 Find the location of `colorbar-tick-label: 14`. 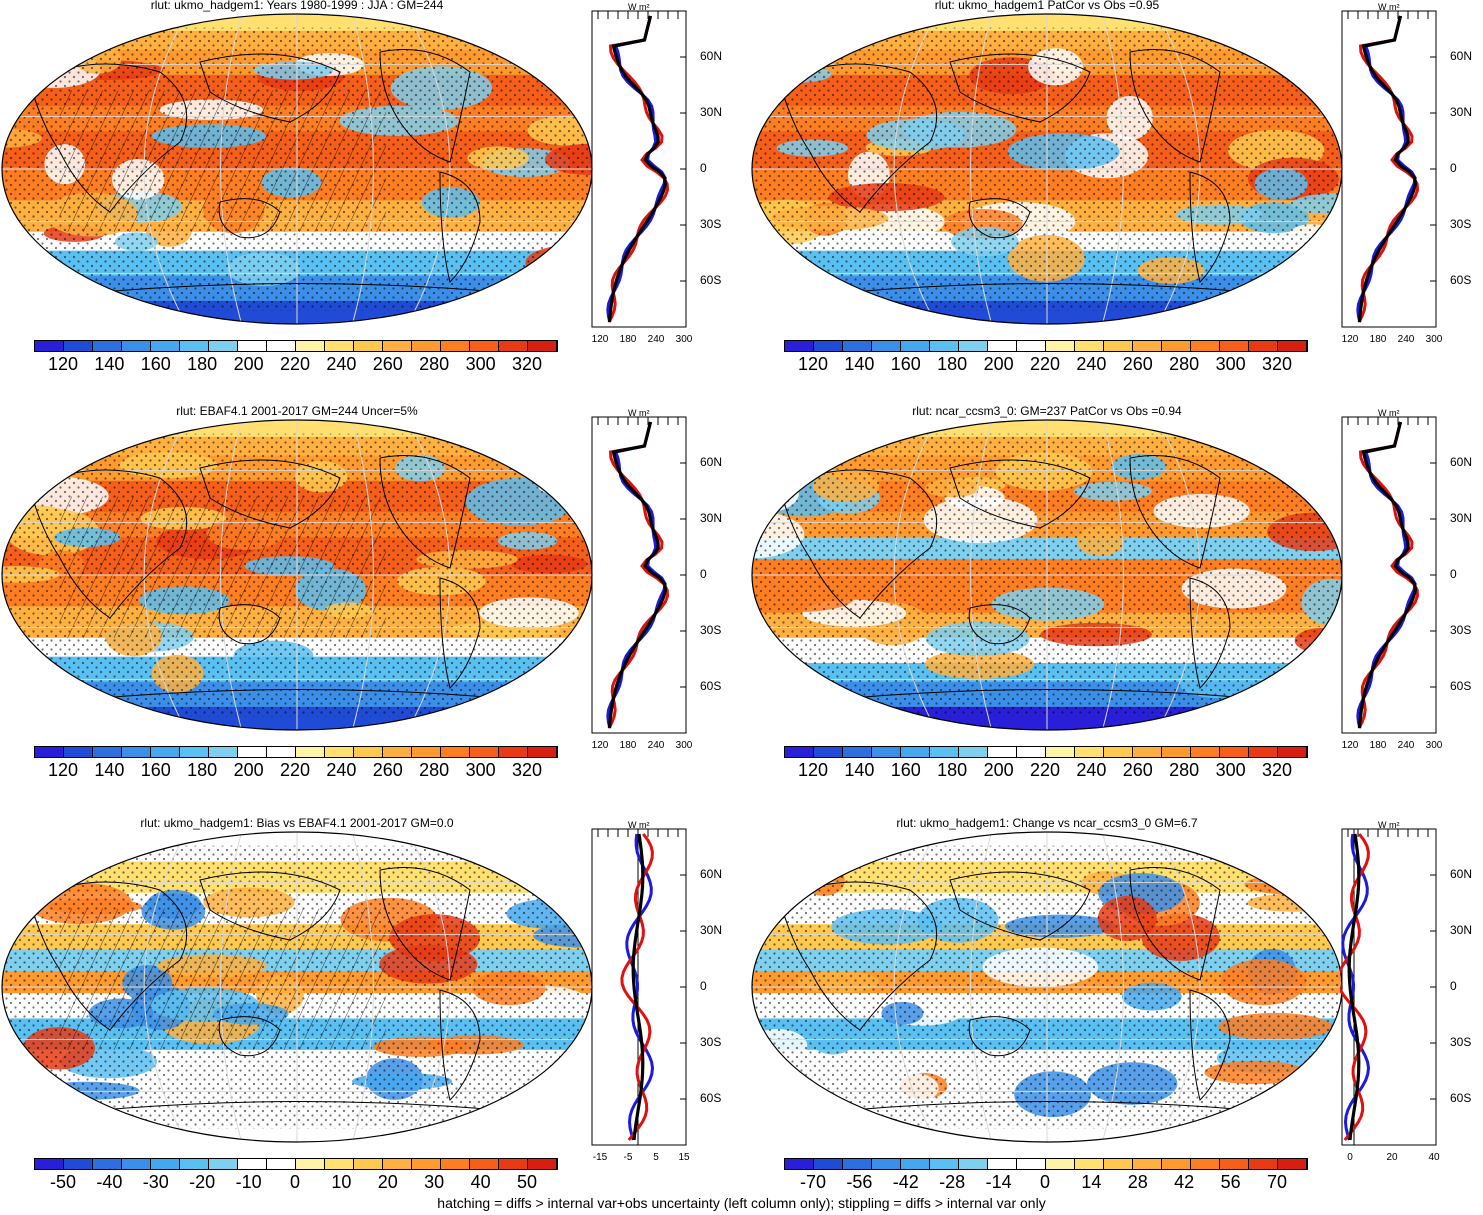

colorbar-tick-label: 14 is located at coordinates (1091, 1182).